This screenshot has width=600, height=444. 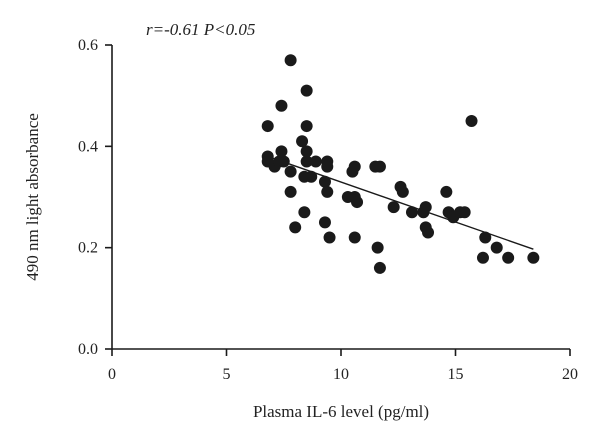 What do you see at coordinates (341, 411) in the screenshot?
I see `x-axis-title: Plasma IL-6 level (pg/ml)` at bounding box center [341, 411].